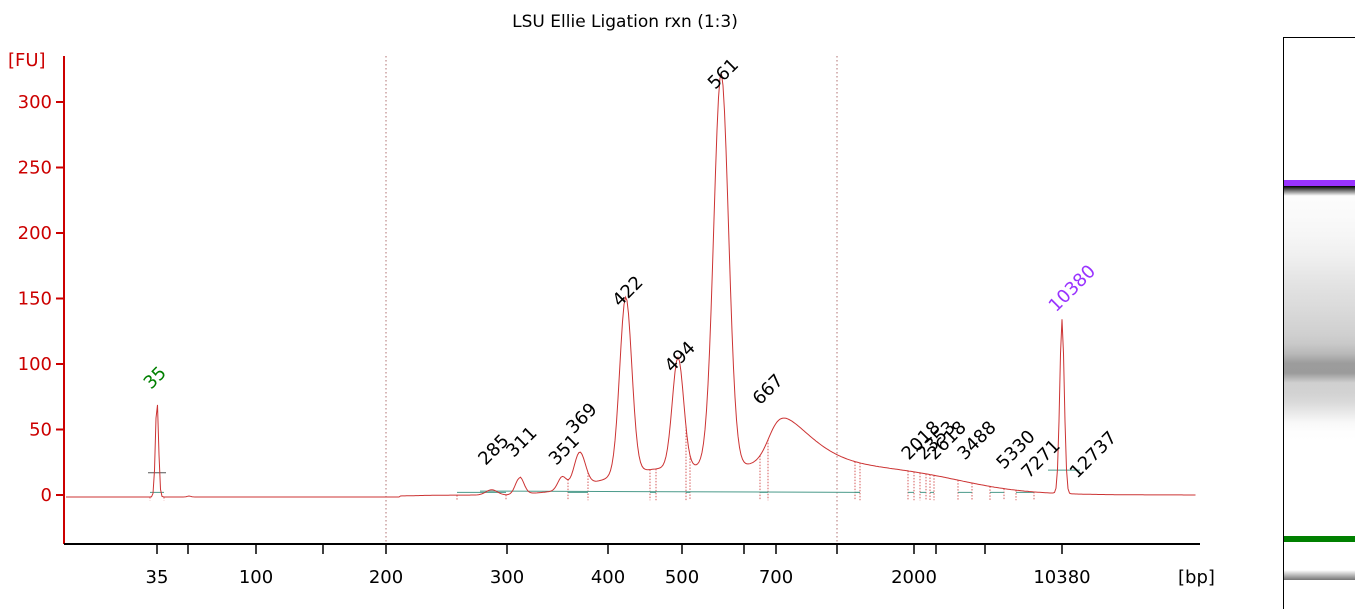 This screenshot has width=1355, height=609. Describe the element at coordinates (1196, 577) in the screenshot. I see `x-axis-label: [bp]` at that location.